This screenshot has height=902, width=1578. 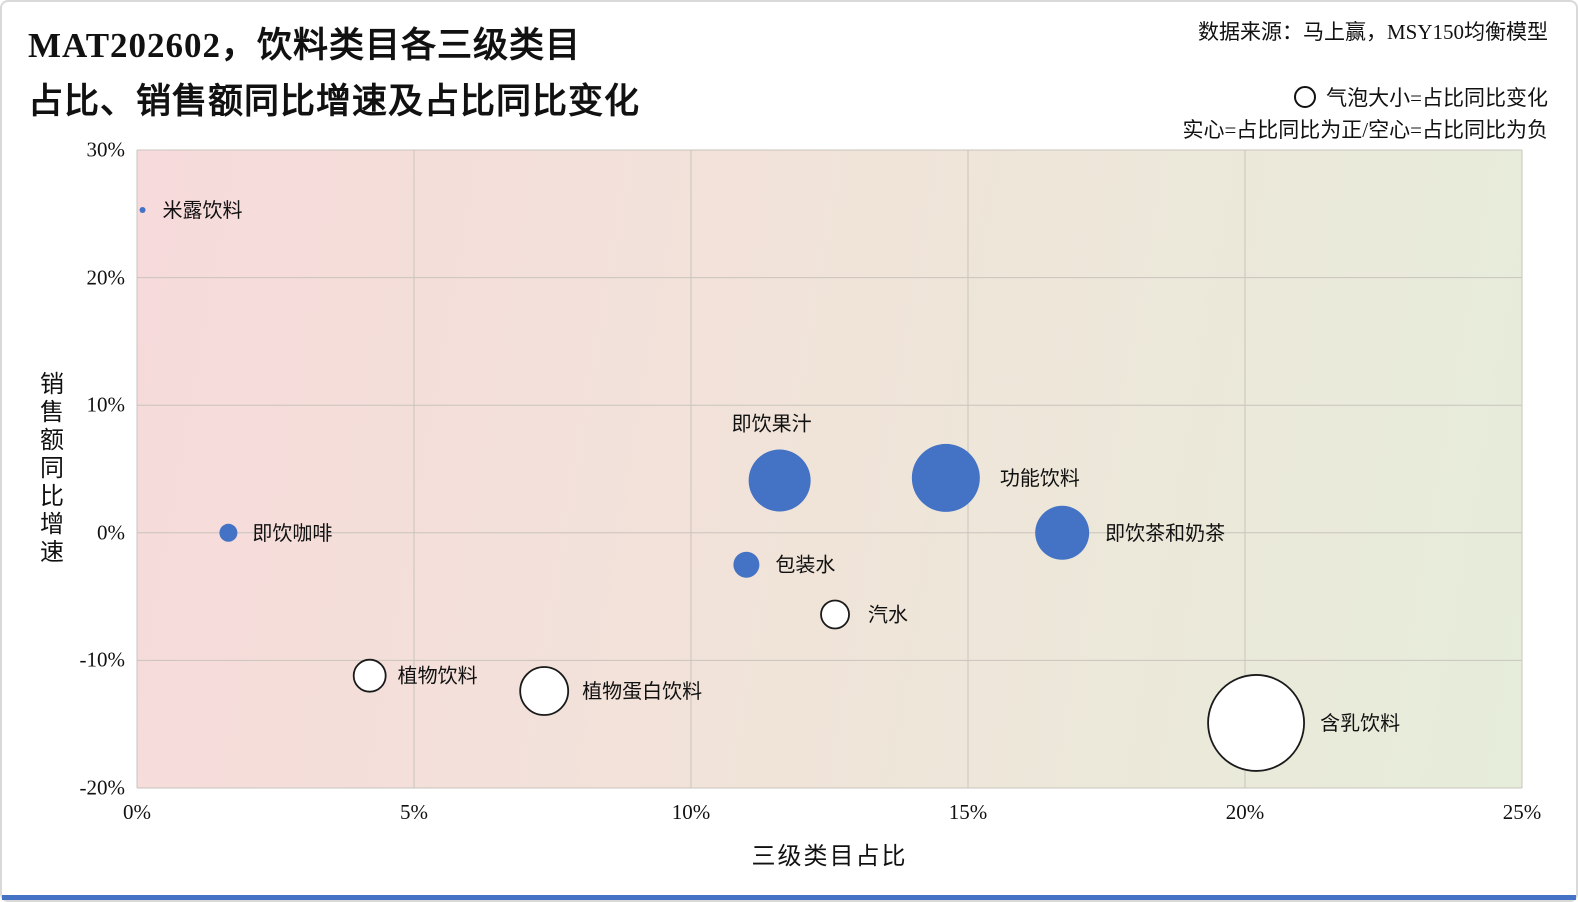 I want to click on bubble-label-米露饮料: 米露饮料, so click(x=203, y=210).